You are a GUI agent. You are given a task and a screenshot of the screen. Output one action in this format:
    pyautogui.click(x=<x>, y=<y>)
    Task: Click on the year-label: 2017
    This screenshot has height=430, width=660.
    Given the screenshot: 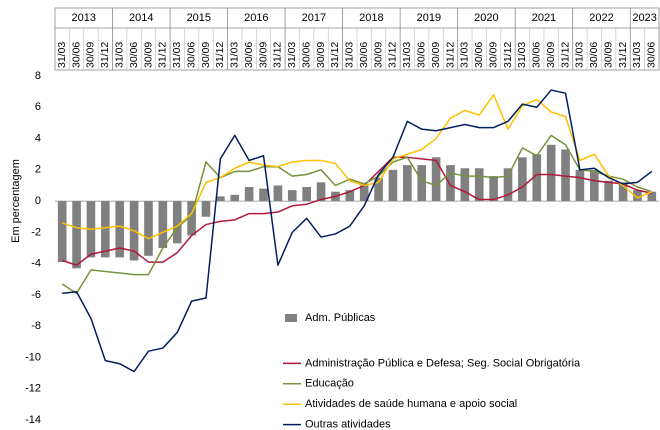 What is the action you would take?
    pyautogui.click(x=314, y=18)
    